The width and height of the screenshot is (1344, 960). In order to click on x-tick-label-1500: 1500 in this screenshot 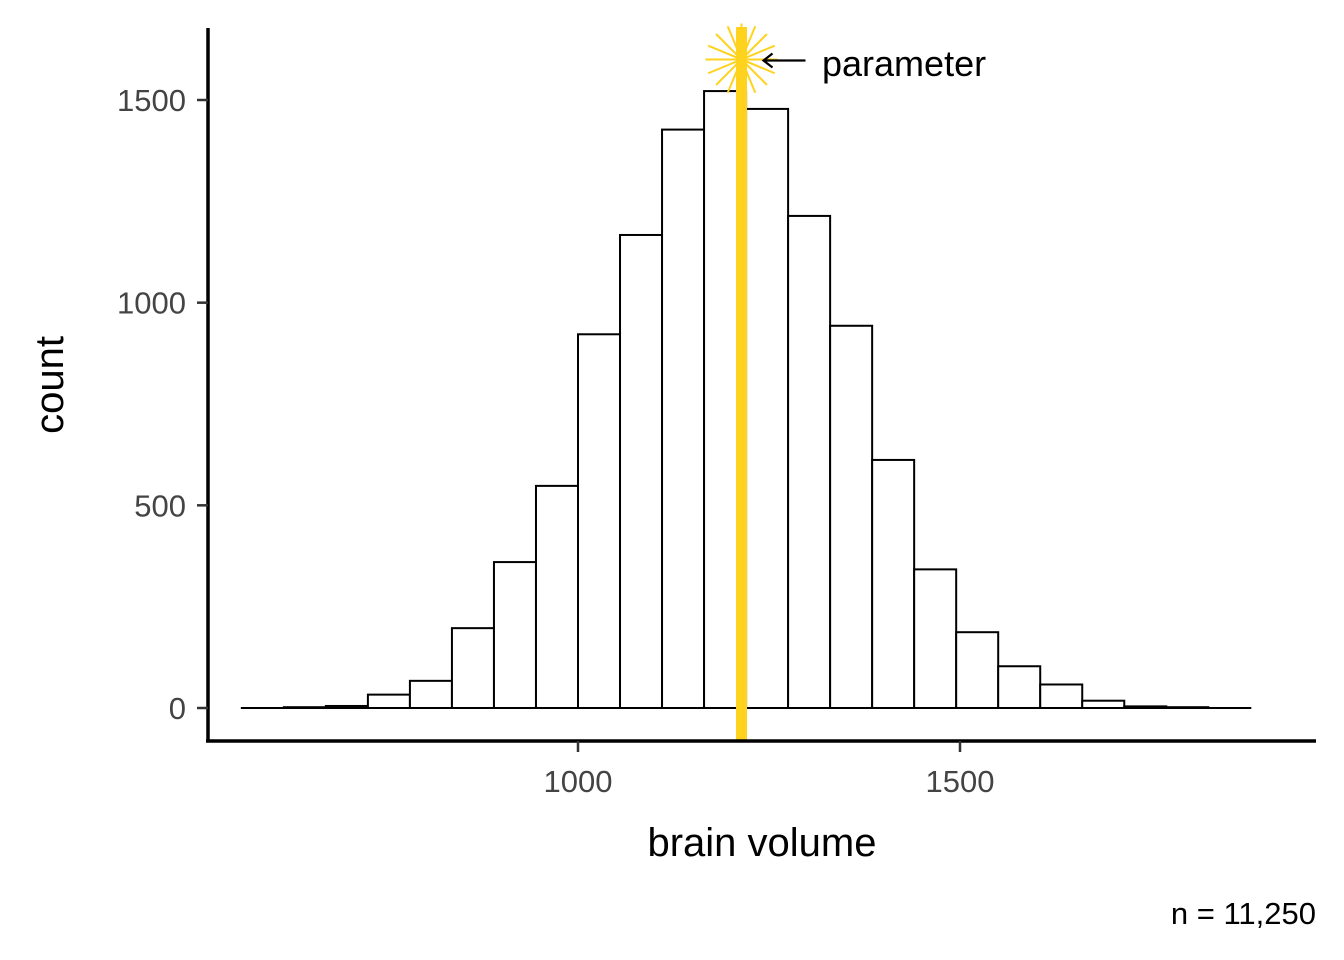, I will do `click(960, 781)`.